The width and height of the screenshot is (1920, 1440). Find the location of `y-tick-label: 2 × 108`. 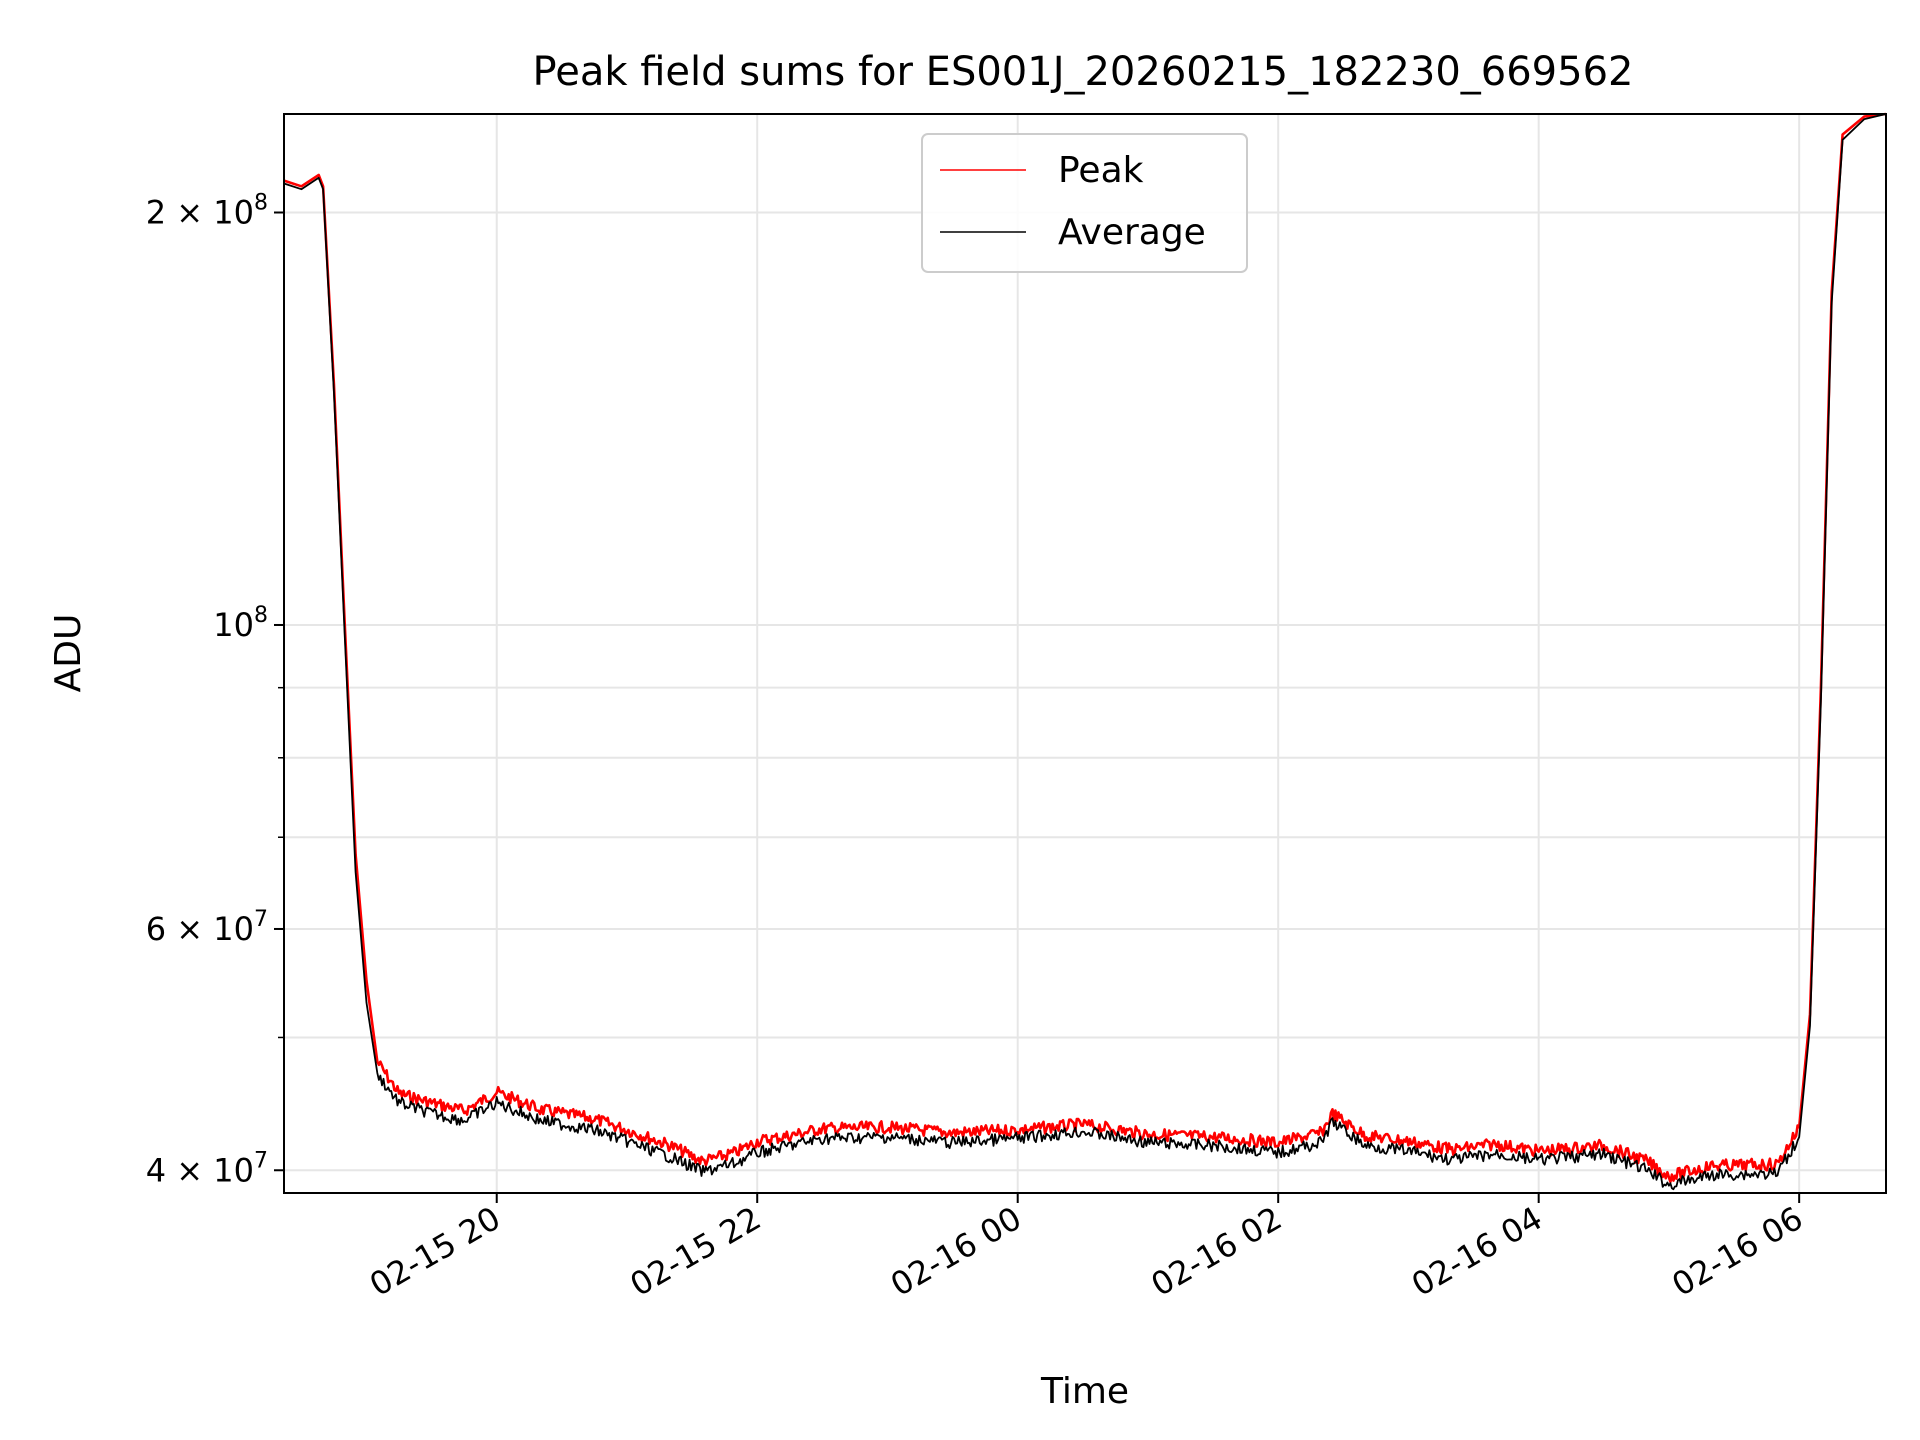

y-tick-label: 2 × 108 is located at coordinates (207, 210).